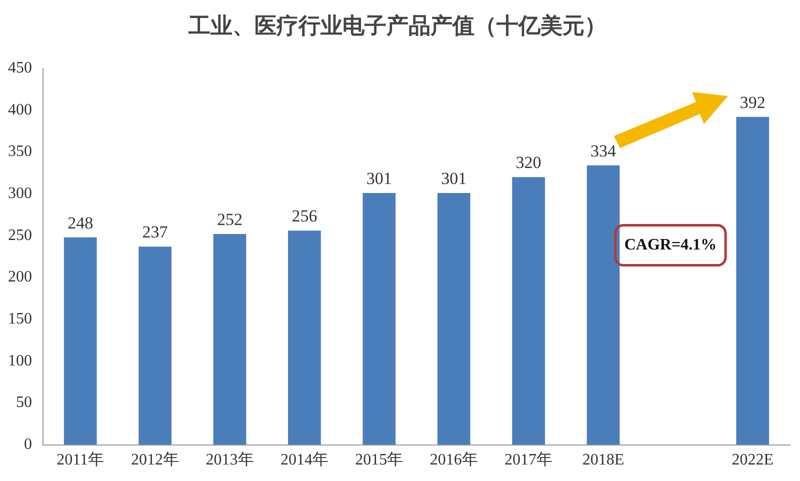 This screenshot has height=481, width=800. Describe the element at coordinates (304, 460) in the screenshot. I see `x-tick-label: 2014年` at that location.